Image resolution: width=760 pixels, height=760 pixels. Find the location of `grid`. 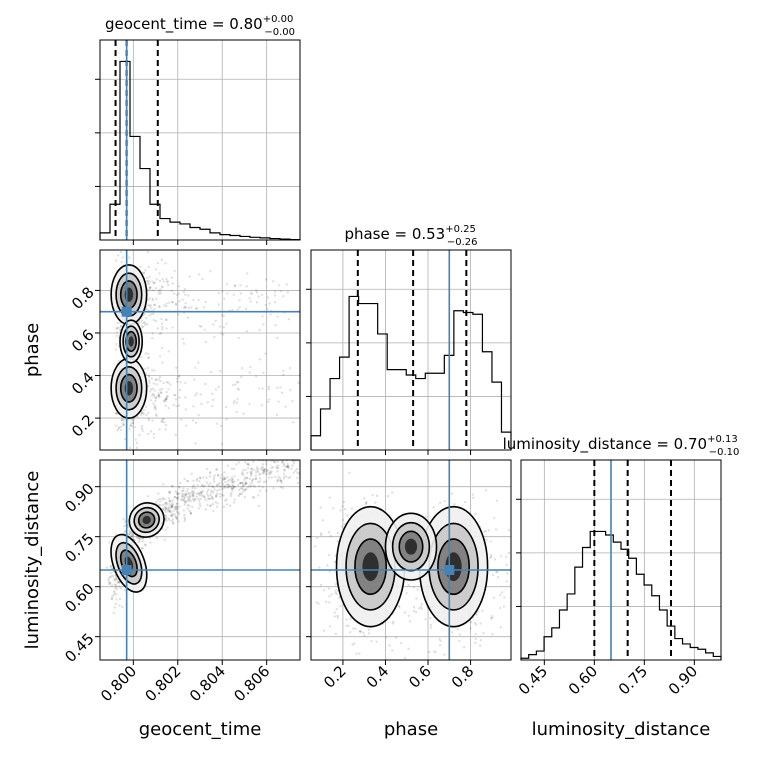

grid is located at coordinates (406, 350).